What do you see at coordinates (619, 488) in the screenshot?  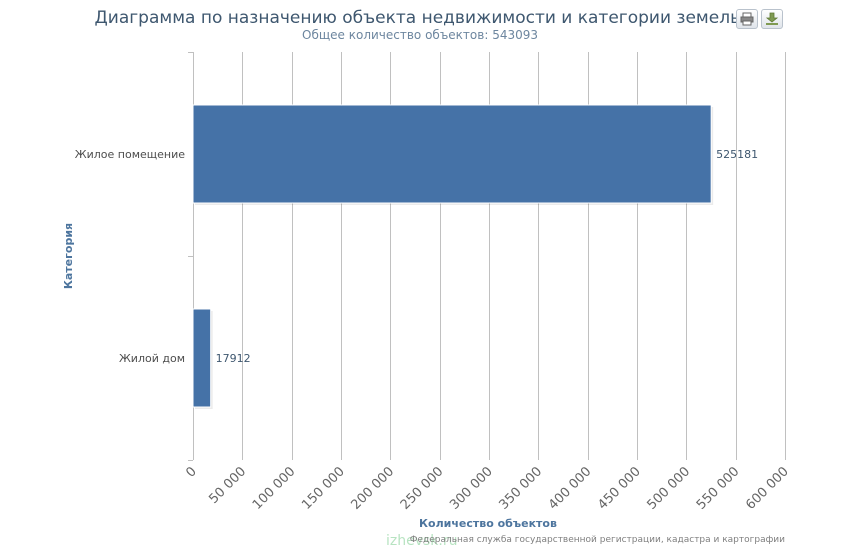 I see `x-tick-label: 450 000` at bounding box center [619, 488].